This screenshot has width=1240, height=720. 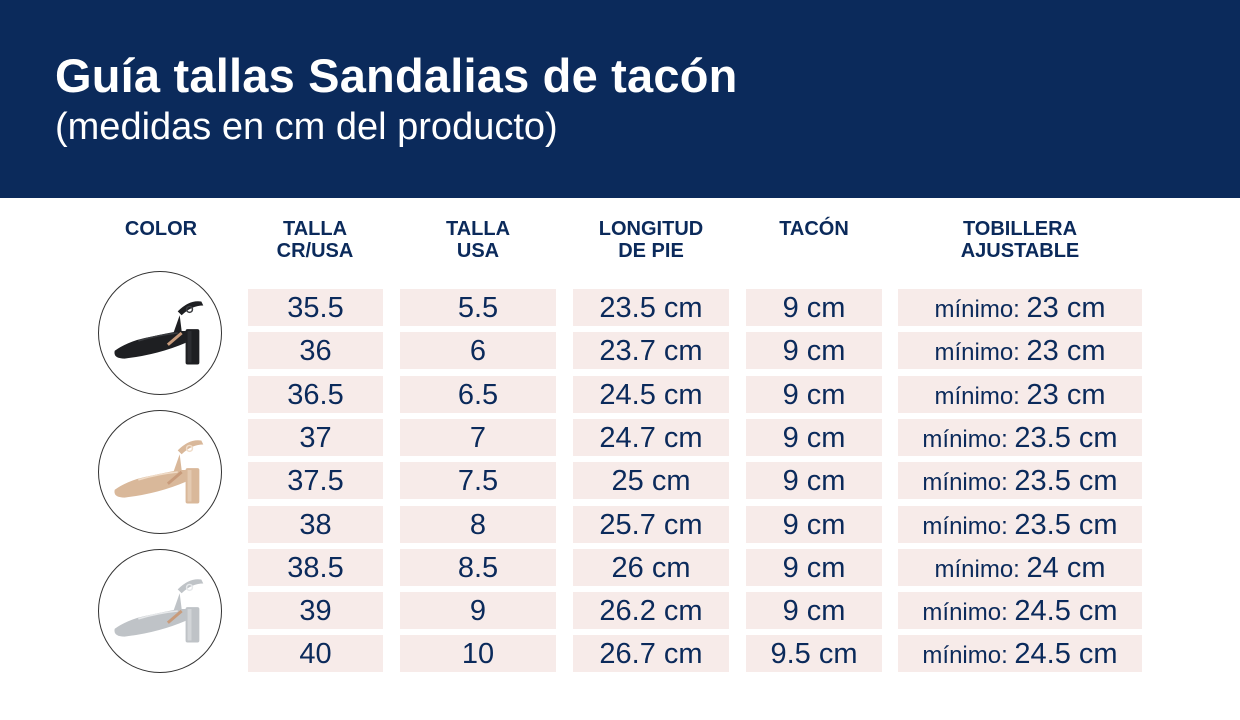 What do you see at coordinates (160, 472) in the screenshot?
I see `gold-shoe-image` at bounding box center [160, 472].